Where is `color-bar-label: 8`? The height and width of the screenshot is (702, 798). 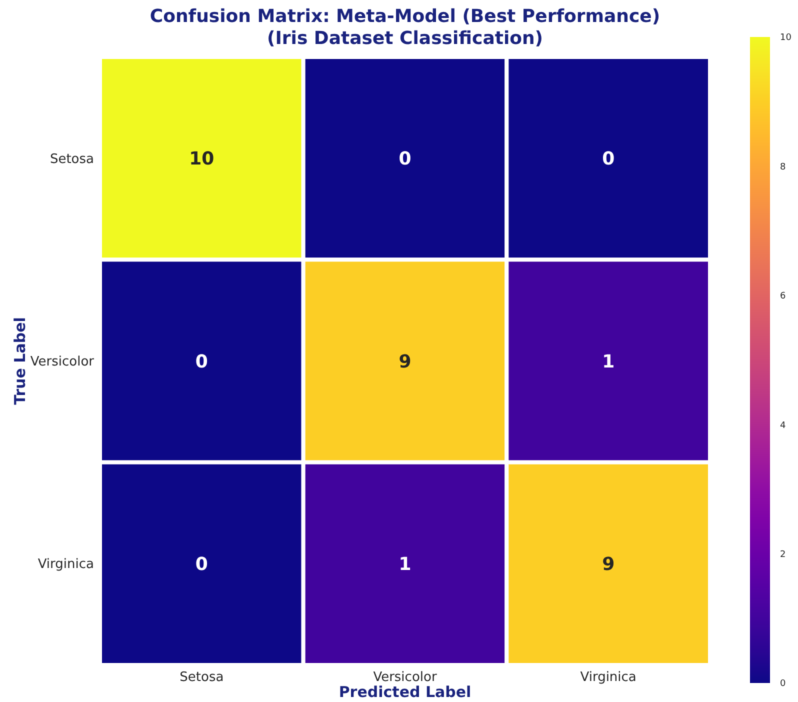 color-bar-label: 8 is located at coordinates (783, 167).